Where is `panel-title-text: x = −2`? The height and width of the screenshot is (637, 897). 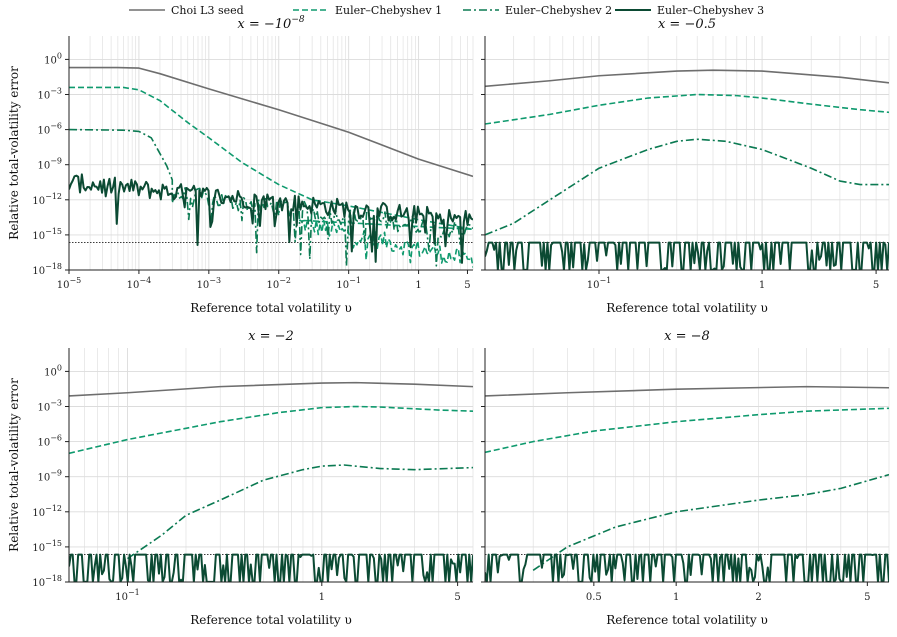 panel-title-text: x = −2 is located at coordinates (271, 336).